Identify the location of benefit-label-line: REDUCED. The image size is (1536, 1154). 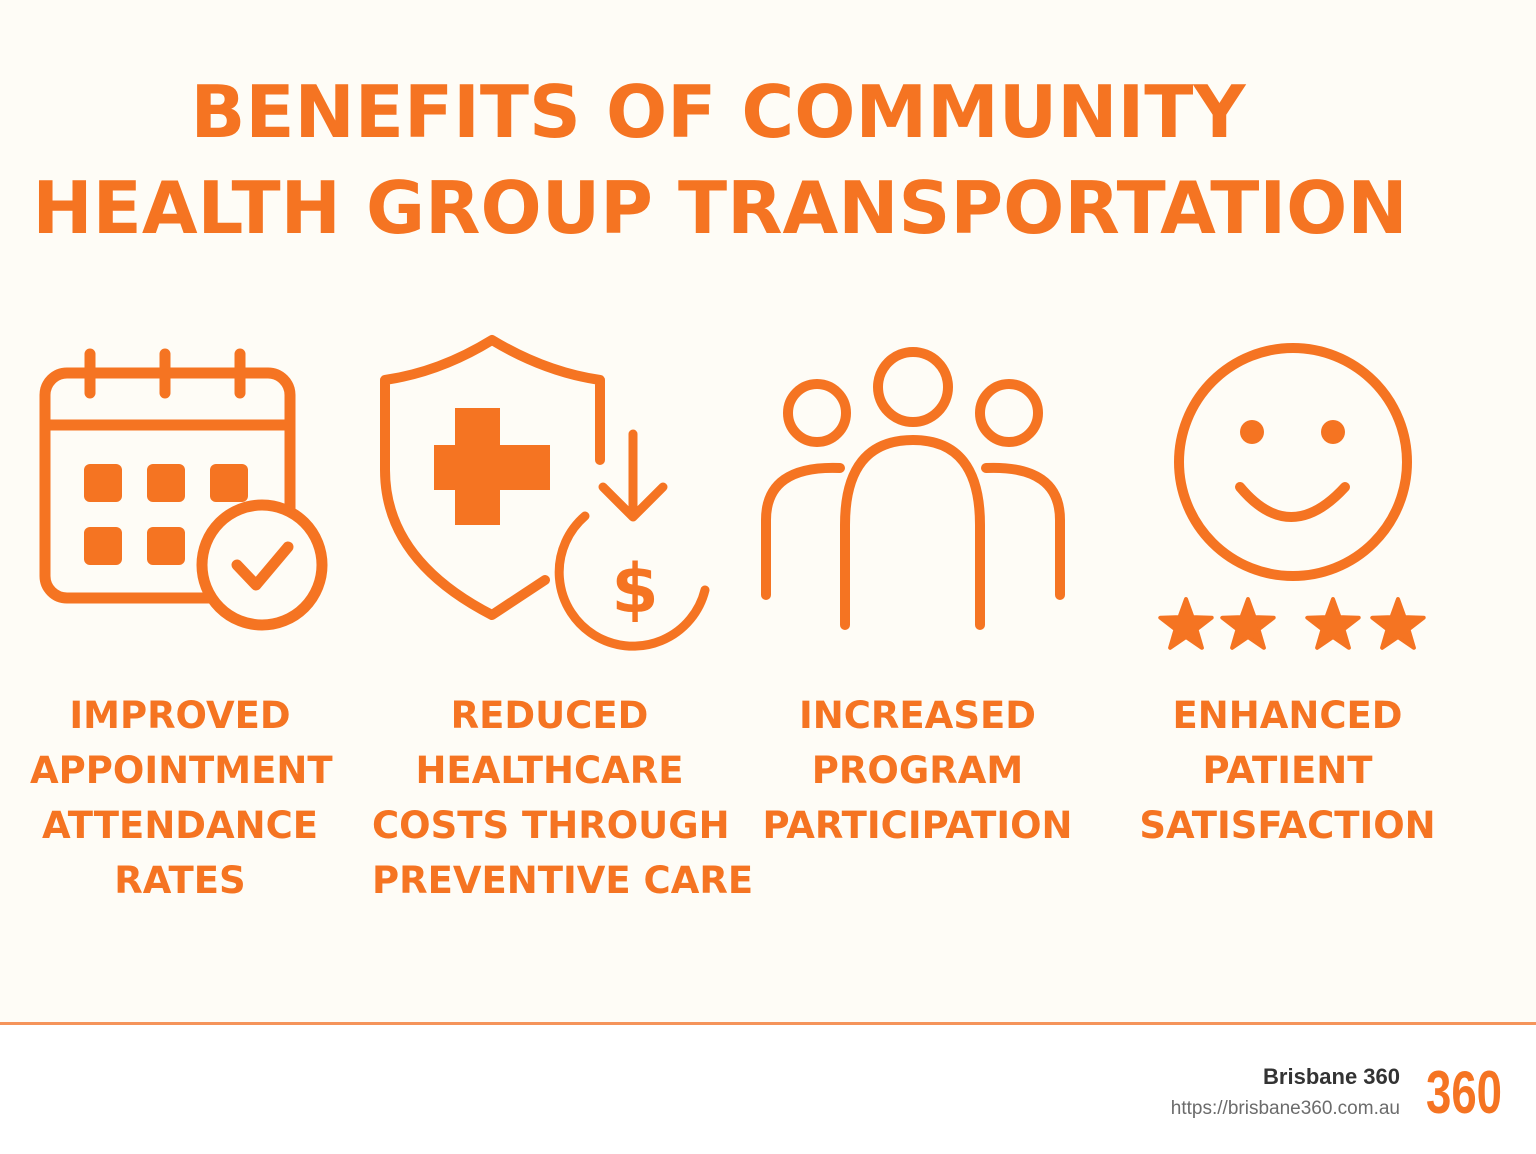
(549, 715).